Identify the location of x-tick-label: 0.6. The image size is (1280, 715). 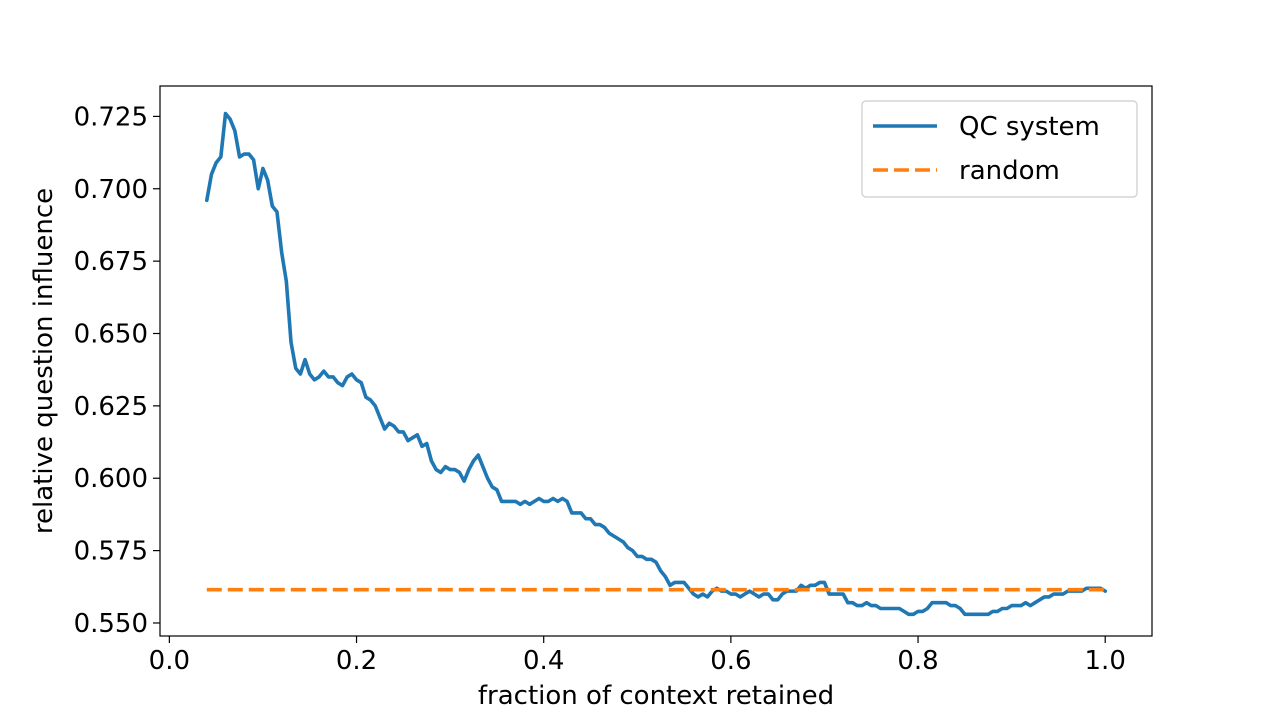
(730, 661).